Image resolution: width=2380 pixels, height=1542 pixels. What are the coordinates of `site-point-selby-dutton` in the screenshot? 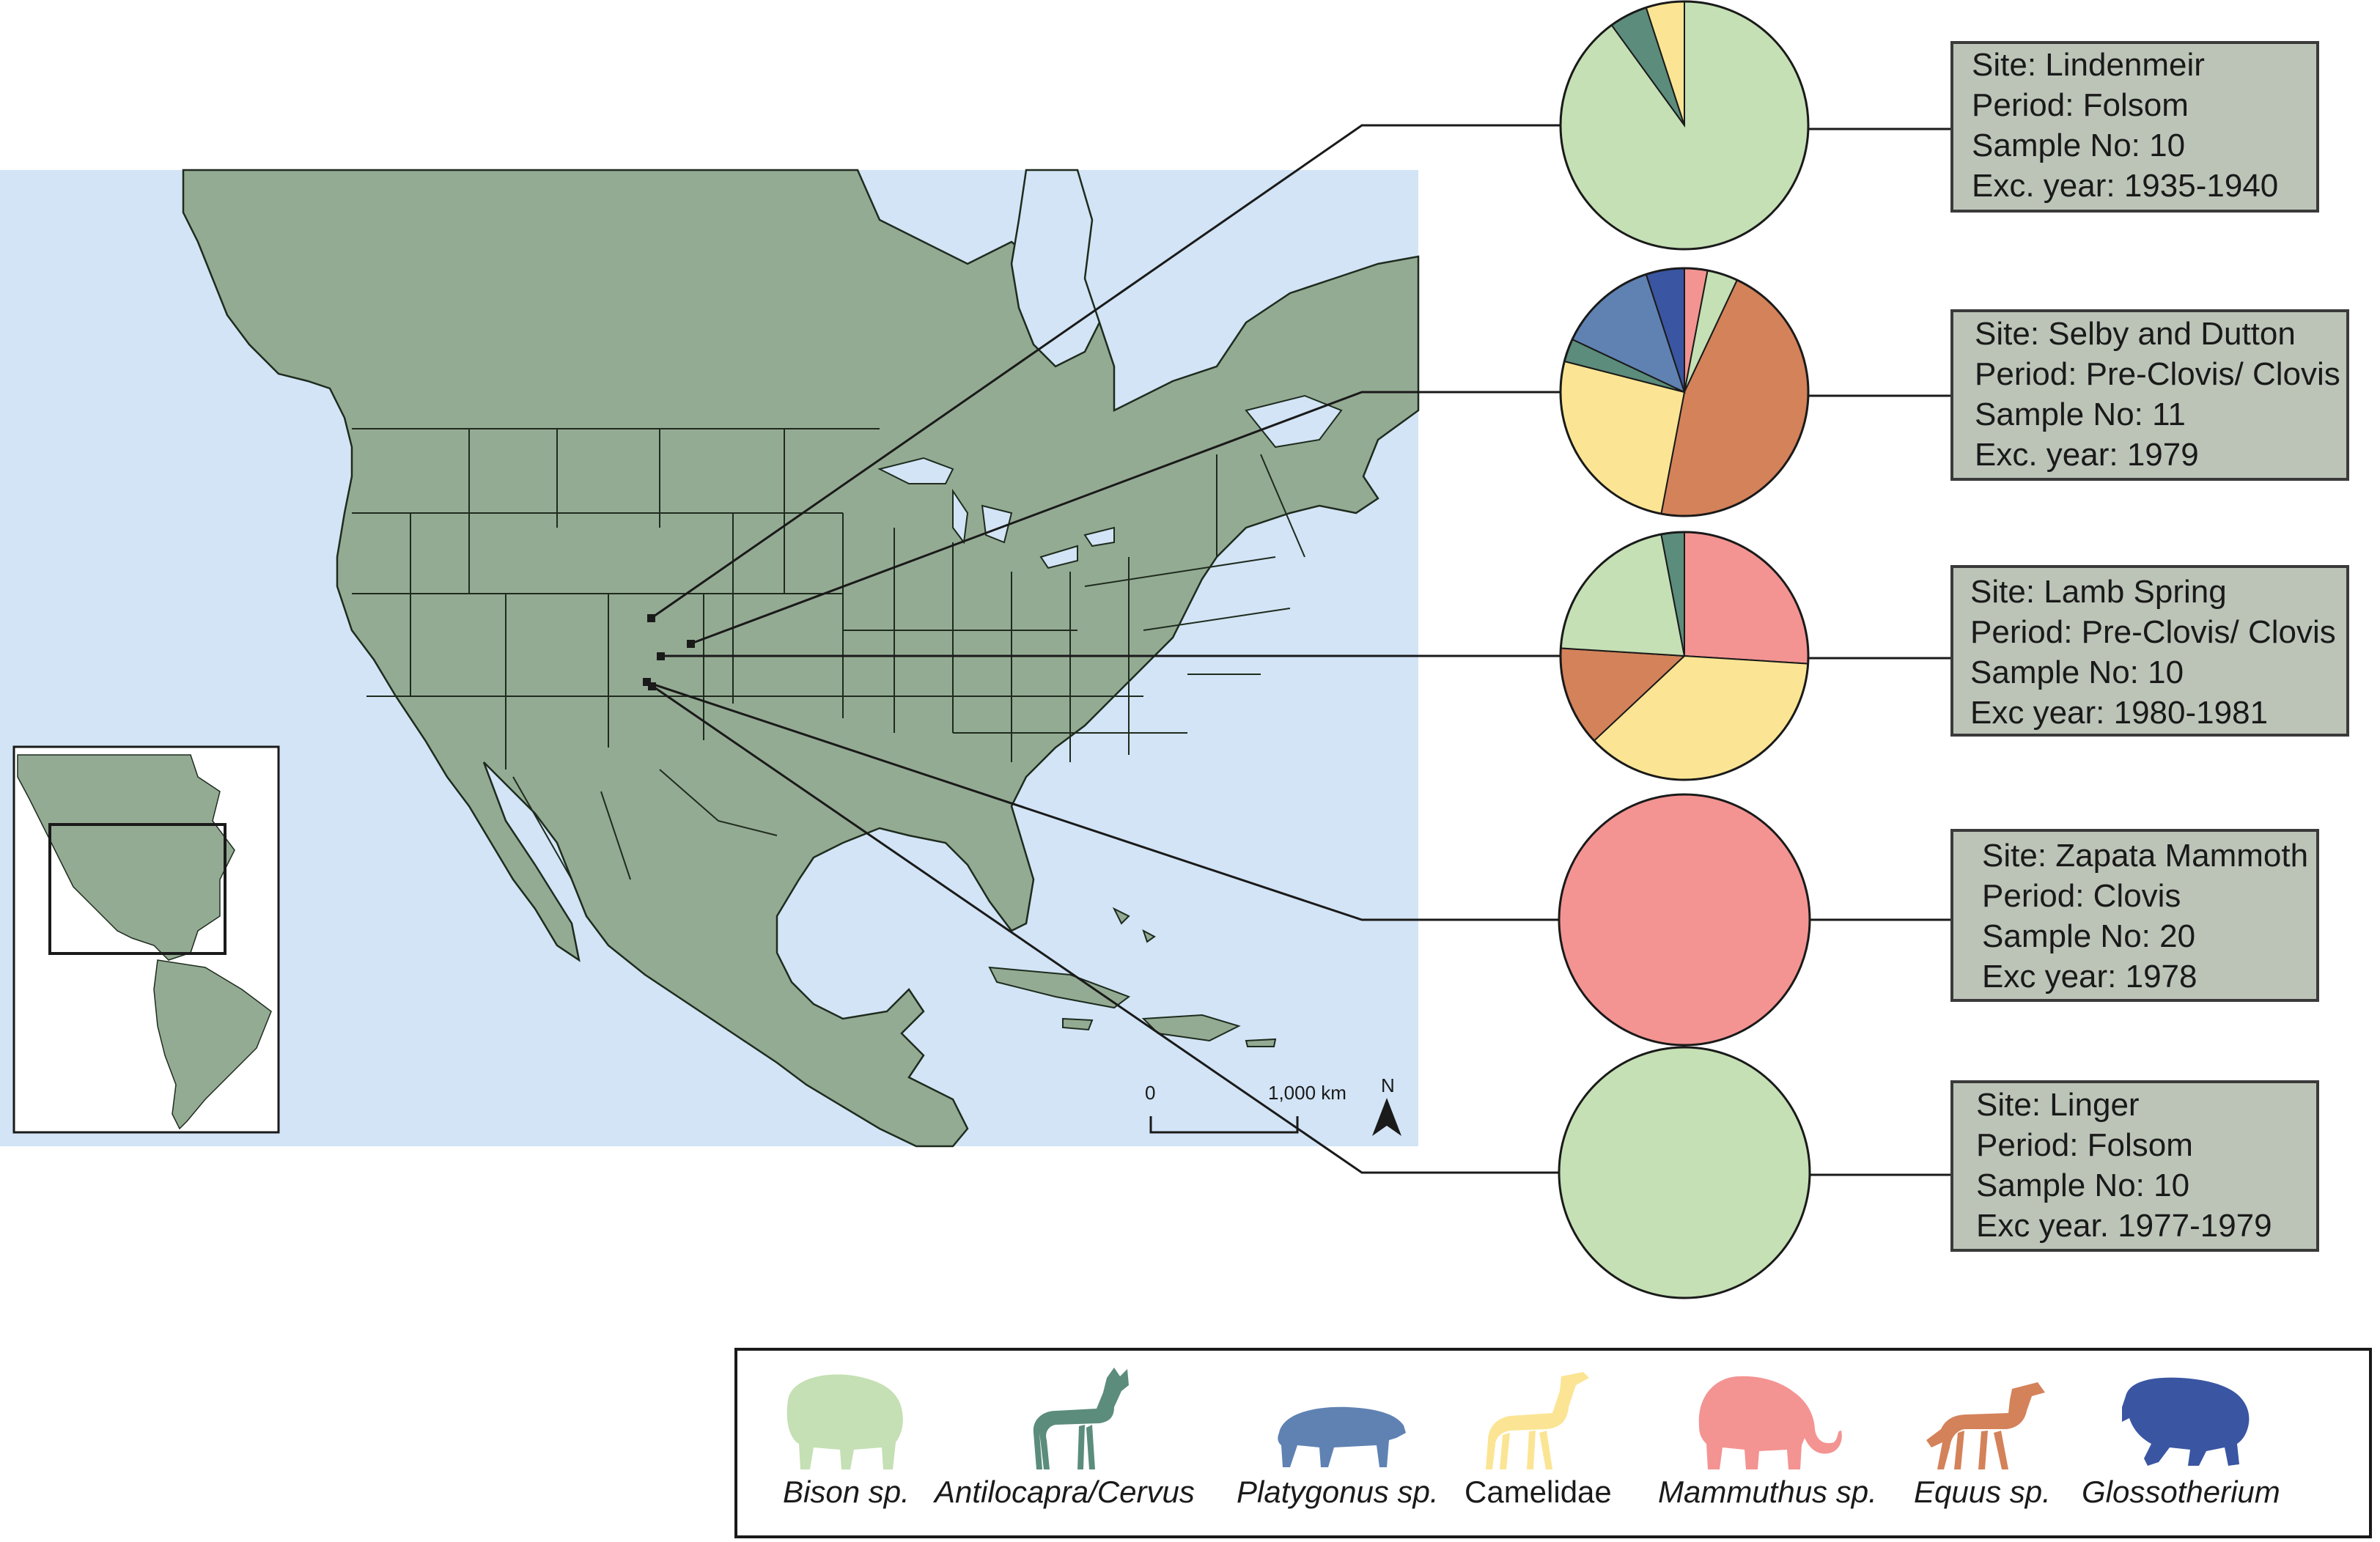 It's located at (691, 644).